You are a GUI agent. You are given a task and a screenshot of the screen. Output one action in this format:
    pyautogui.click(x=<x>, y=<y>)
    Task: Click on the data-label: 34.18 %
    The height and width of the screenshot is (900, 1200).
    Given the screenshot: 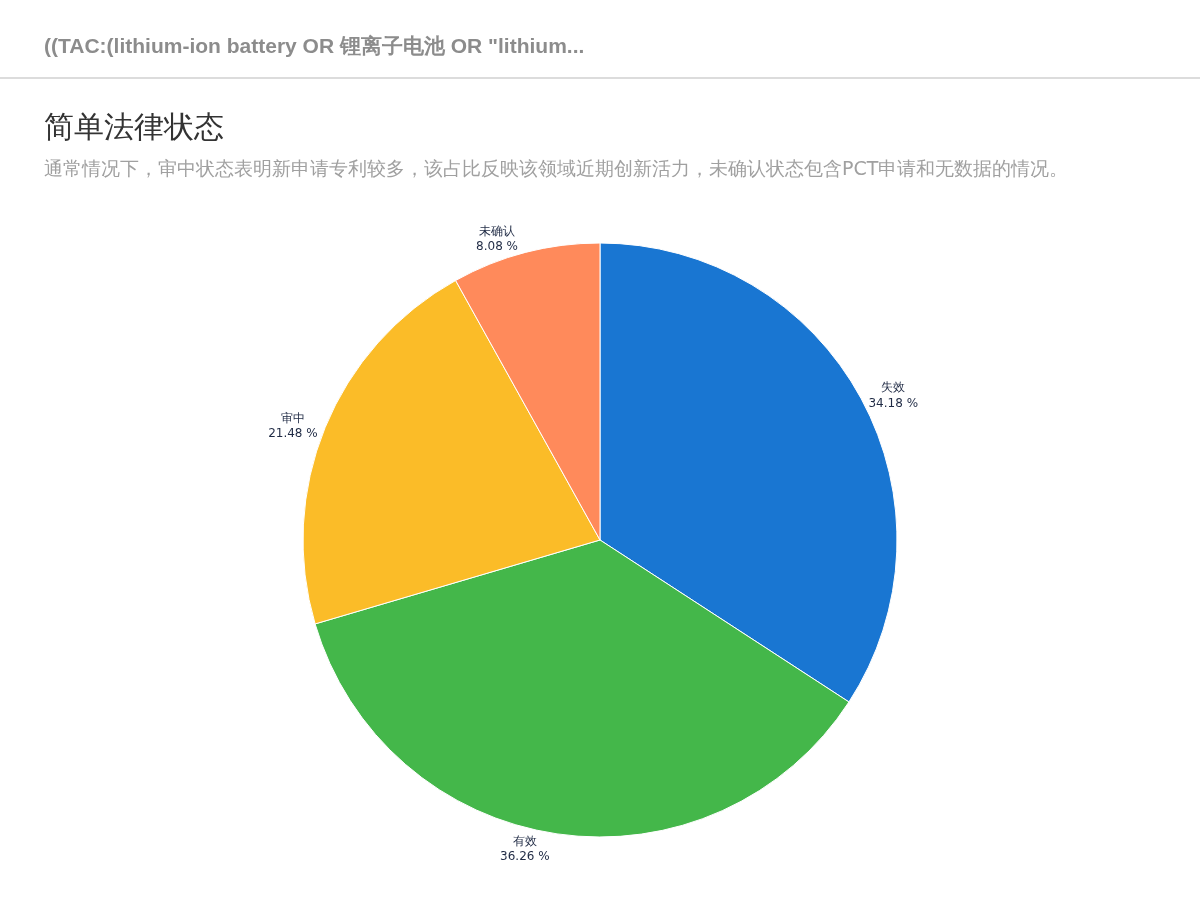 What is the action you would take?
    pyautogui.click(x=893, y=402)
    